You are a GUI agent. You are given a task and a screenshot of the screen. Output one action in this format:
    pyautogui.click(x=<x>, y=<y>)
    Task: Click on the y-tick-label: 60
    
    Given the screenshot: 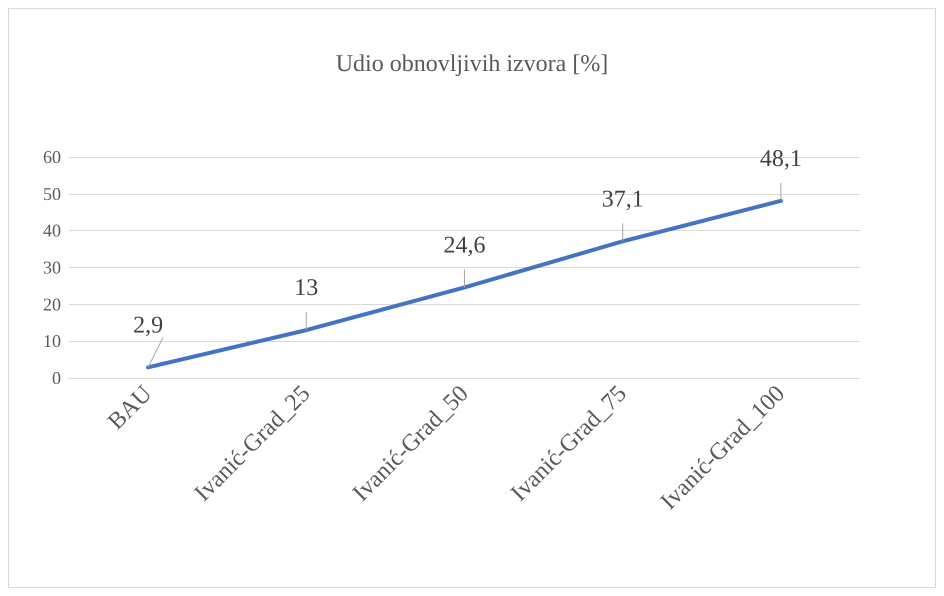 What is the action you would take?
    pyautogui.click(x=52, y=157)
    